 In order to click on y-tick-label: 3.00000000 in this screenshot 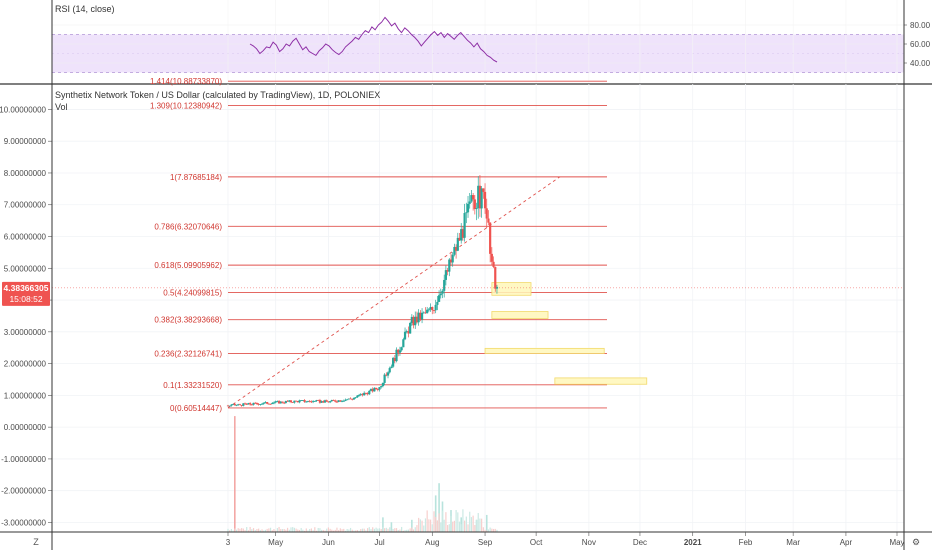, I will do `click(25, 332)`.